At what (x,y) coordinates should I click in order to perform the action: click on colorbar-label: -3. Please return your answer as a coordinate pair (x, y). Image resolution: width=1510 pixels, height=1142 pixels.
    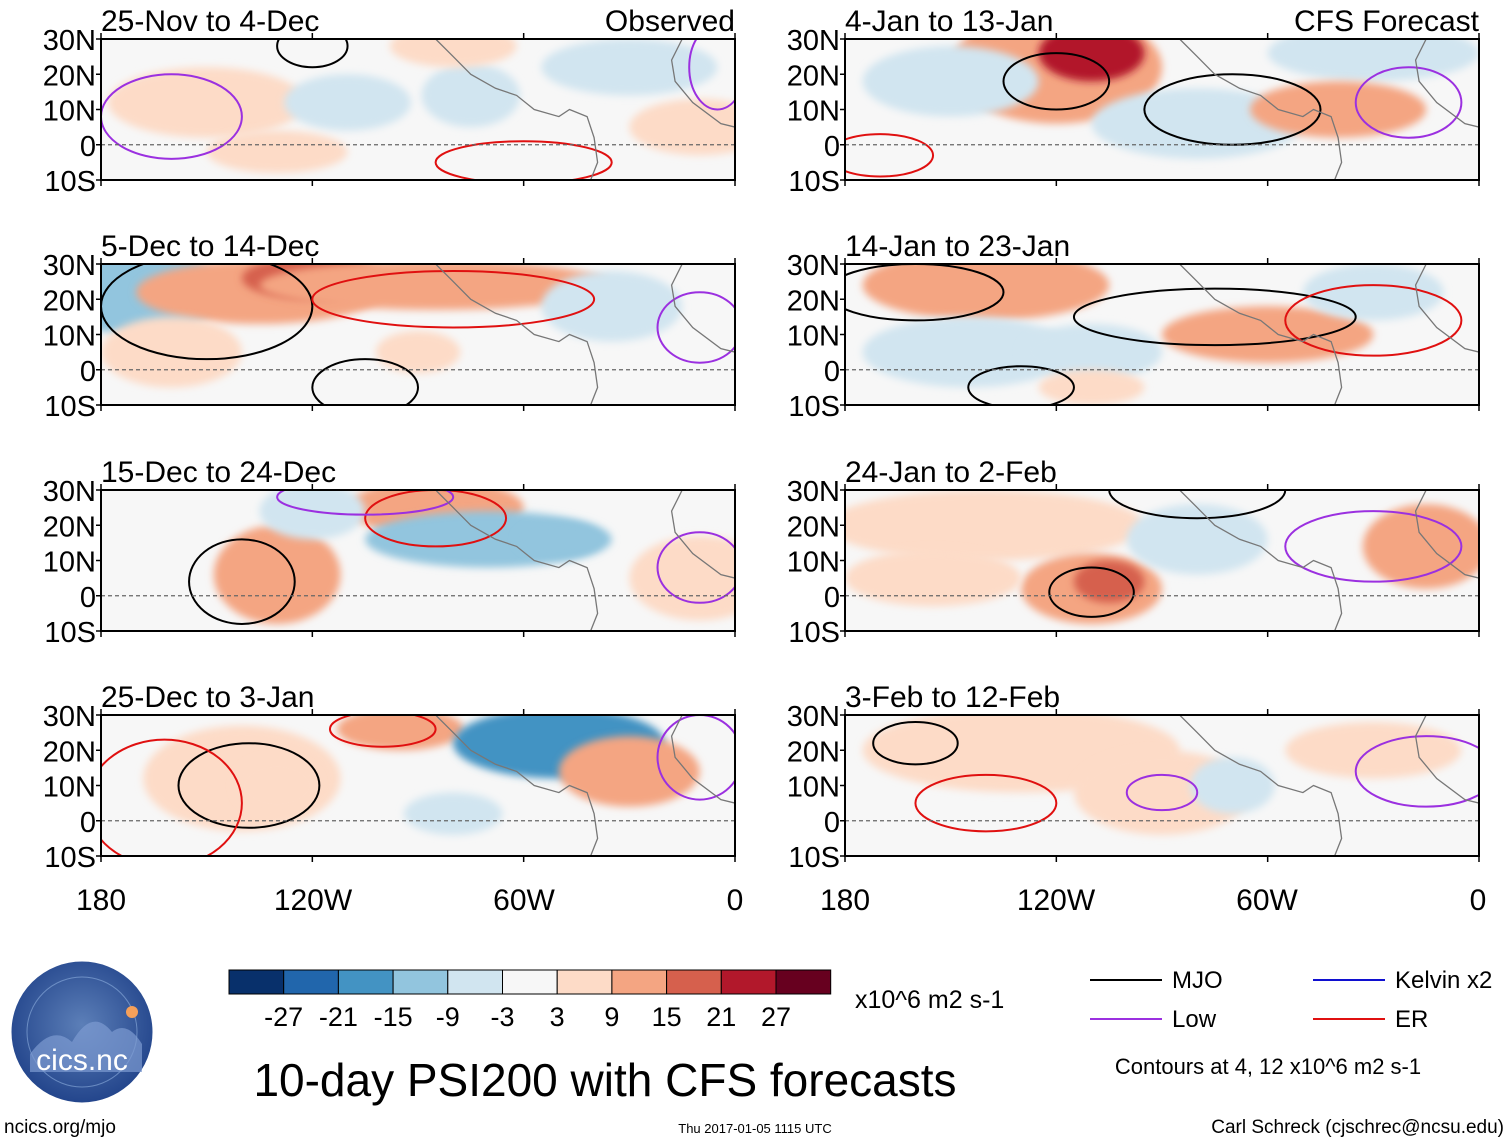
    Looking at the image, I should click on (502, 1017).